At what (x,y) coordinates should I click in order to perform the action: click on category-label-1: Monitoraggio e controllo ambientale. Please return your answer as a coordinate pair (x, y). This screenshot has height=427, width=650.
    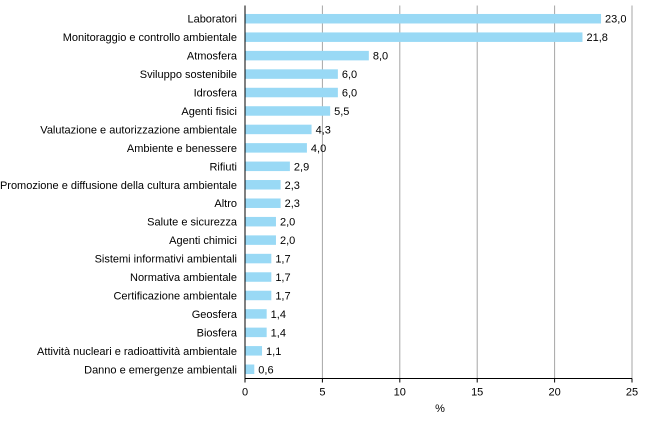
    Looking at the image, I should click on (150, 38).